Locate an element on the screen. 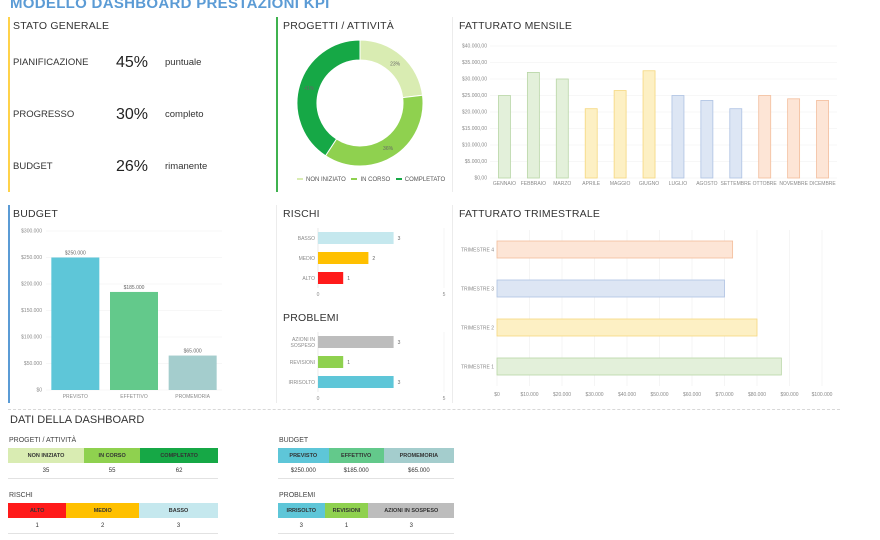 This screenshot has width=880, height=540. donut-slice-in-corso is located at coordinates (374, 130).